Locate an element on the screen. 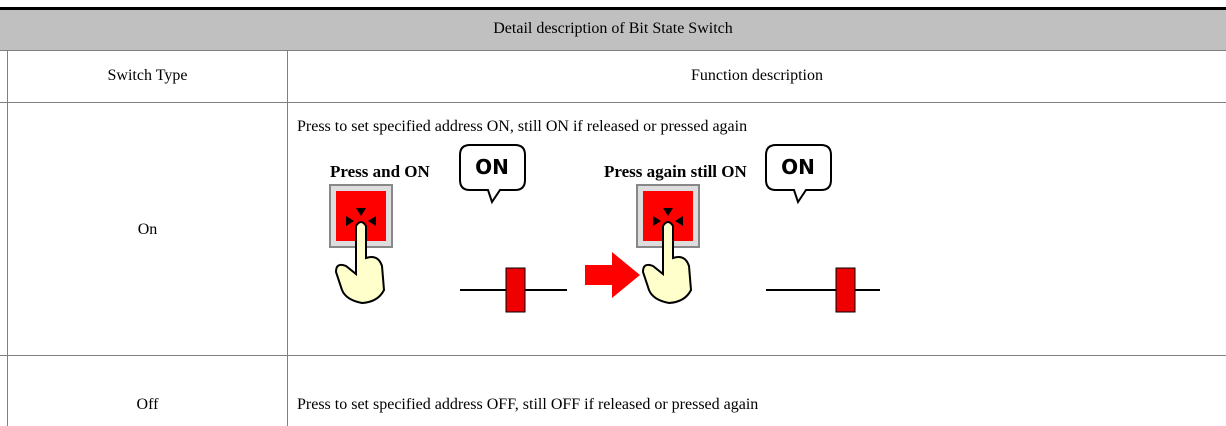  top-rule is located at coordinates (613, 8).